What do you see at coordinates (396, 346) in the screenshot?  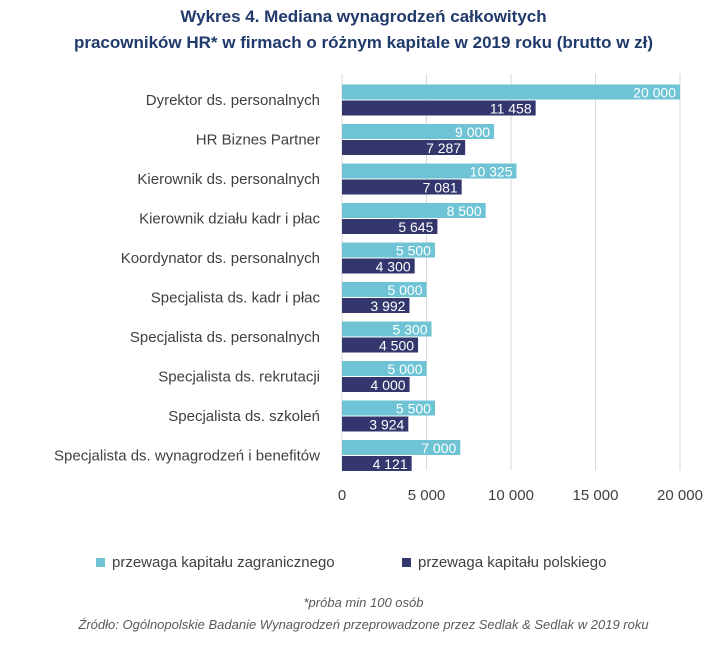 I see `data-label: 4 500` at bounding box center [396, 346].